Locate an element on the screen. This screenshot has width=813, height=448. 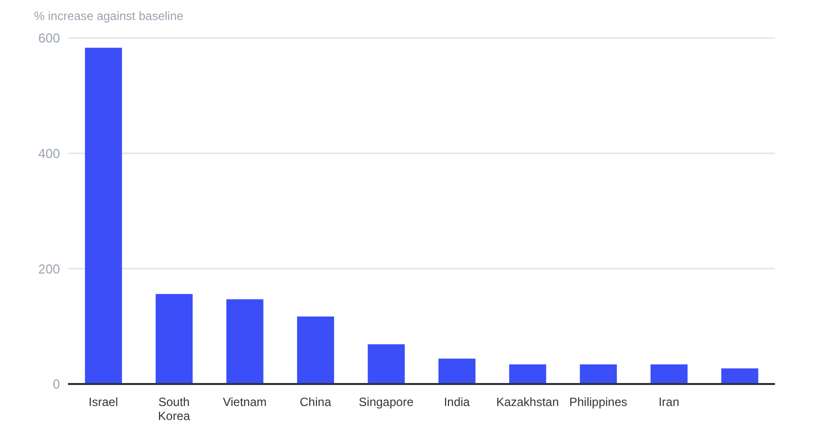
x-tick-label: Israel is located at coordinates (103, 402).